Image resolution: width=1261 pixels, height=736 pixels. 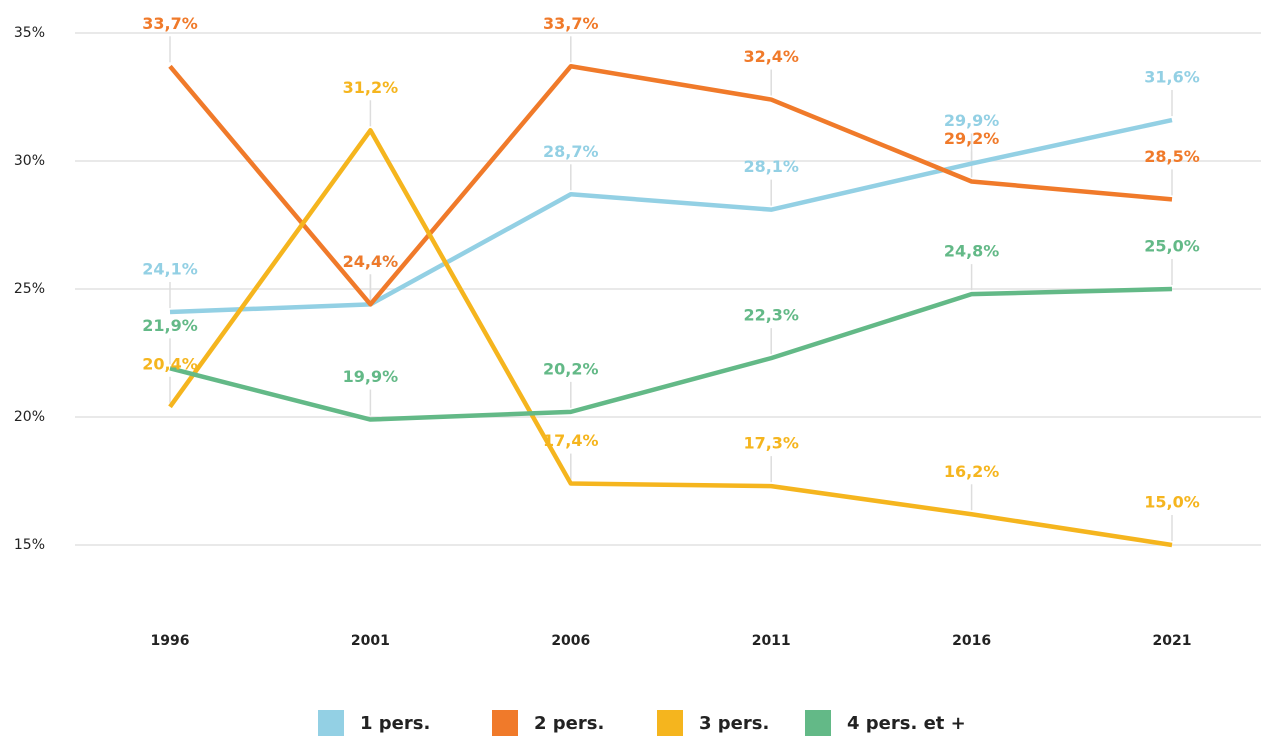 I want to click on series-line, so click(x=671, y=354).